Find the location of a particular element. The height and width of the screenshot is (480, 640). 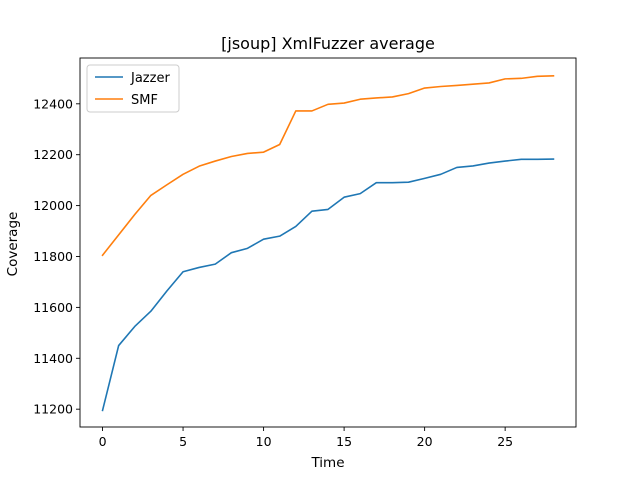

y-tick-label: 11400 is located at coordinates (53, 358).